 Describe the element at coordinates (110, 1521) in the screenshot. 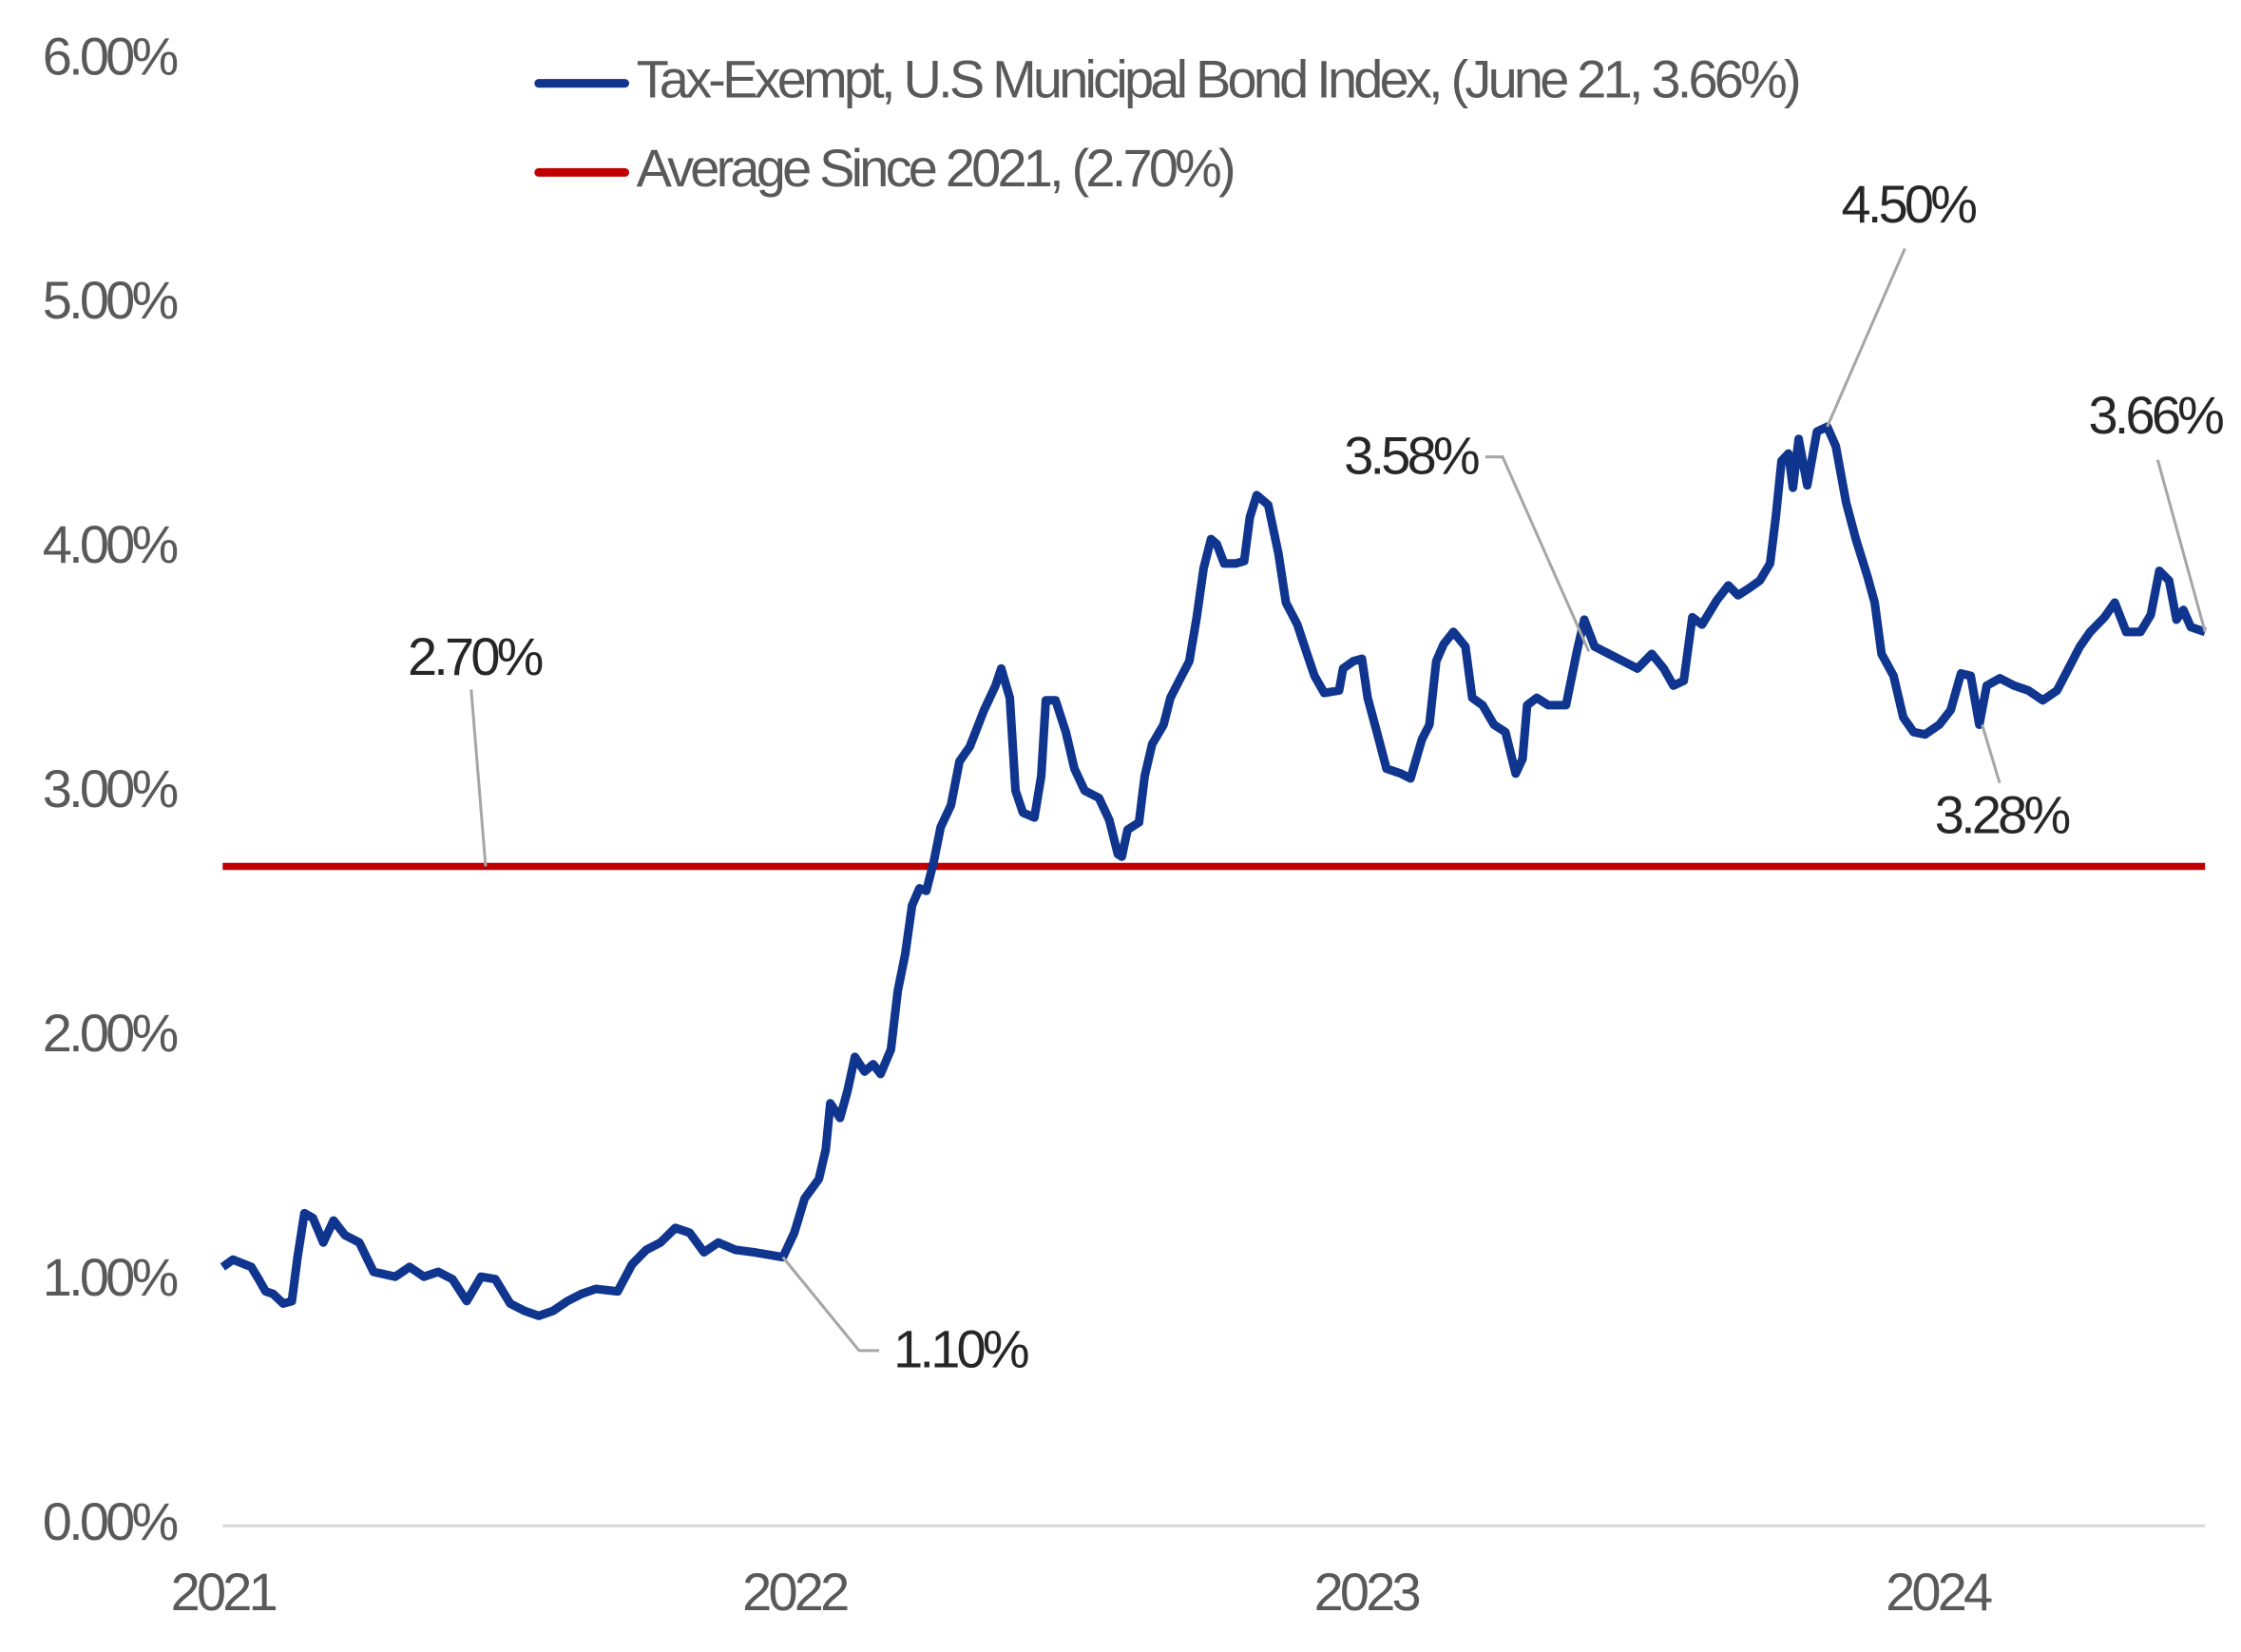

I see `y-tick-label: 0.00%` at that location.